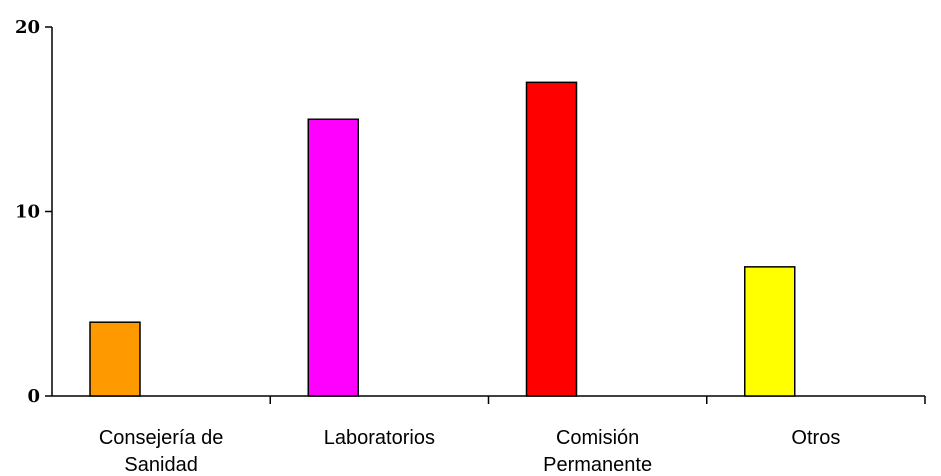 This screenshot has height=476, width=941. Describe the element at coordinates (33, 396) in the screenshot. I see `y-tick-label: 0` at that location.